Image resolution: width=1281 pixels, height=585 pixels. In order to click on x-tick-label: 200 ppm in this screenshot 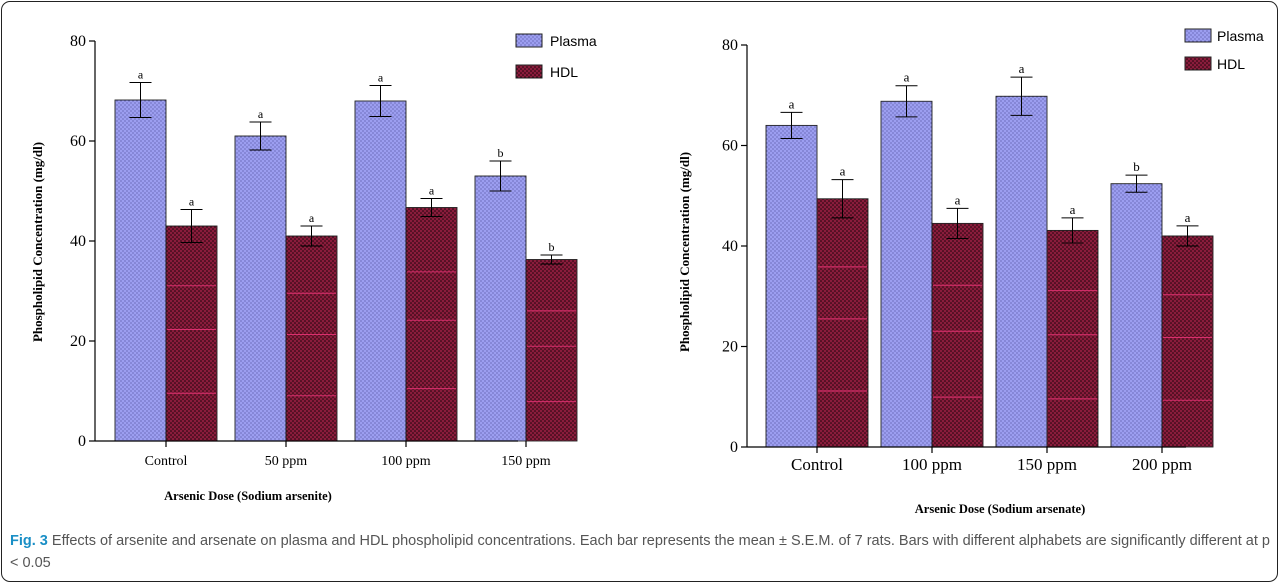, I will do `click(1162, 464)`.